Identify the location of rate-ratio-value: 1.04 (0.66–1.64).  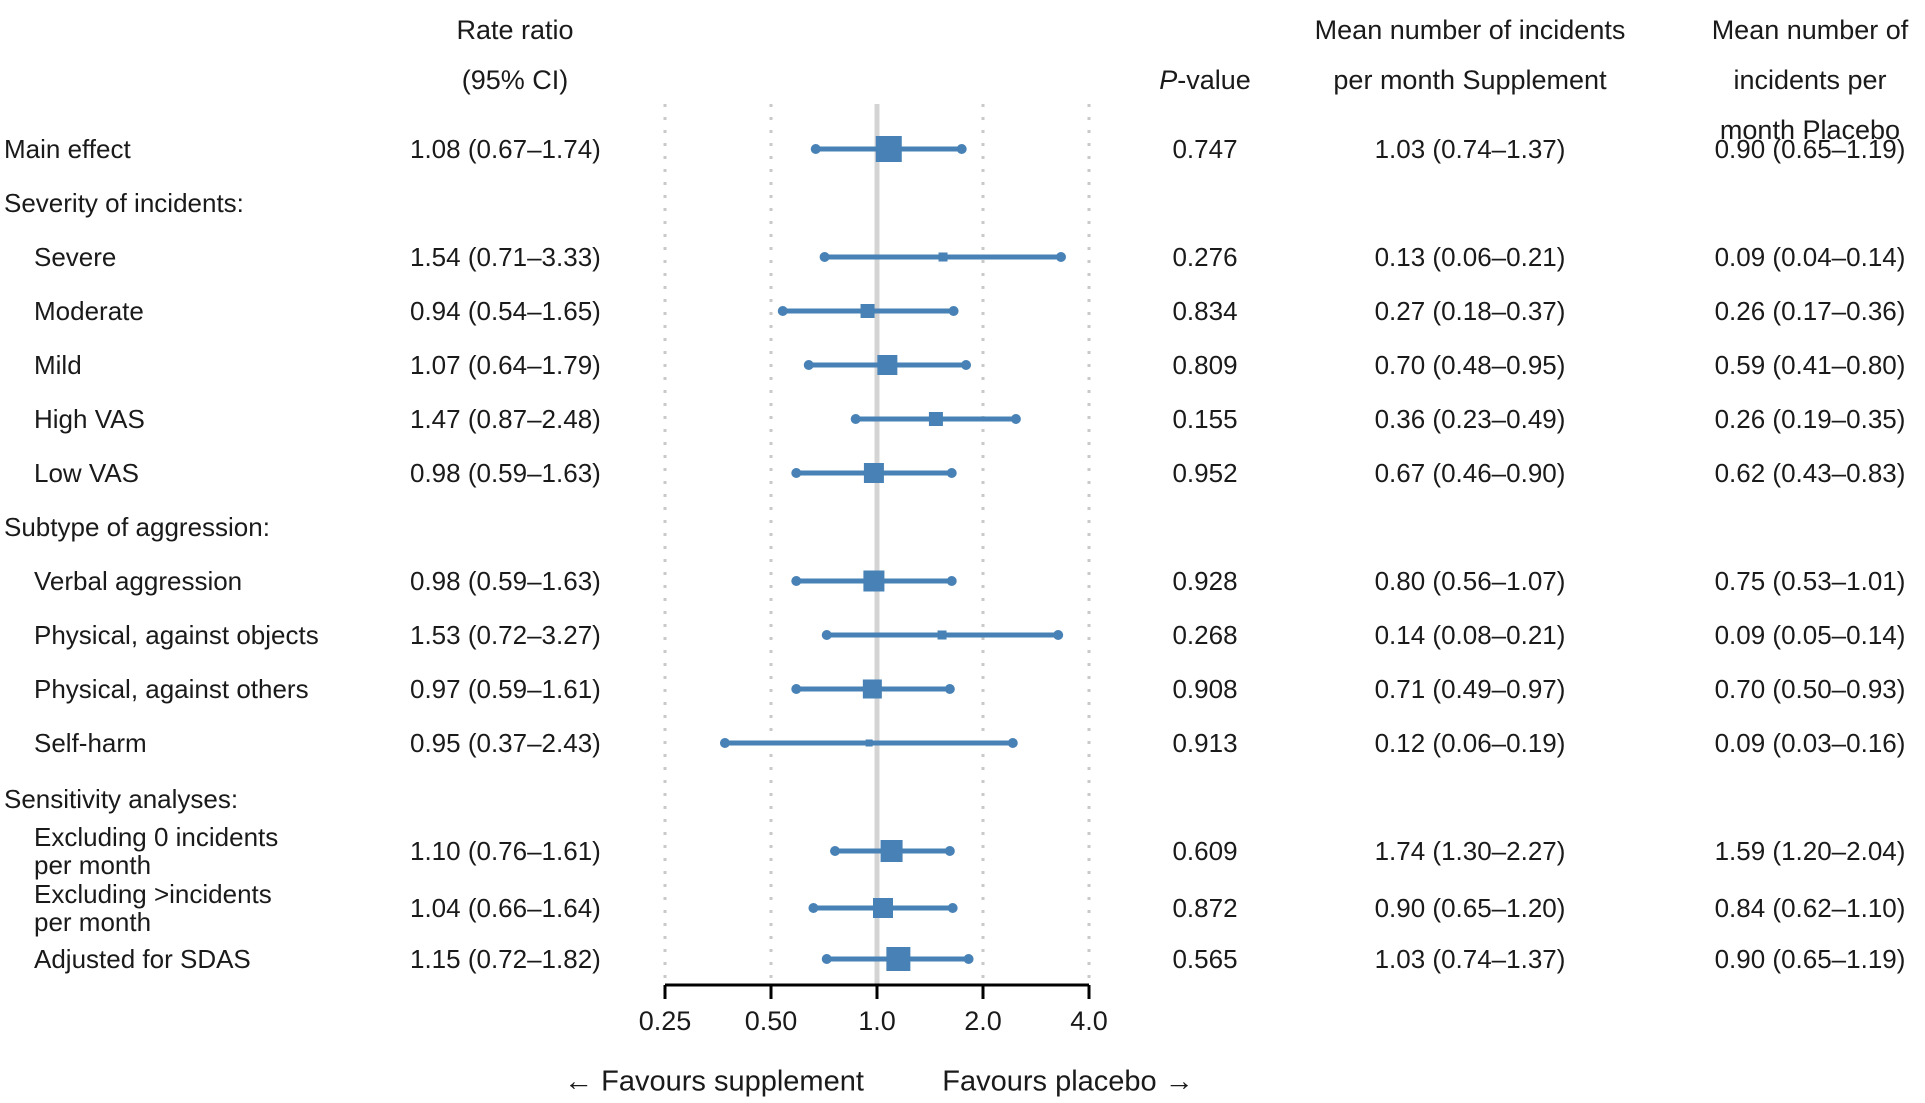
(505, 908).